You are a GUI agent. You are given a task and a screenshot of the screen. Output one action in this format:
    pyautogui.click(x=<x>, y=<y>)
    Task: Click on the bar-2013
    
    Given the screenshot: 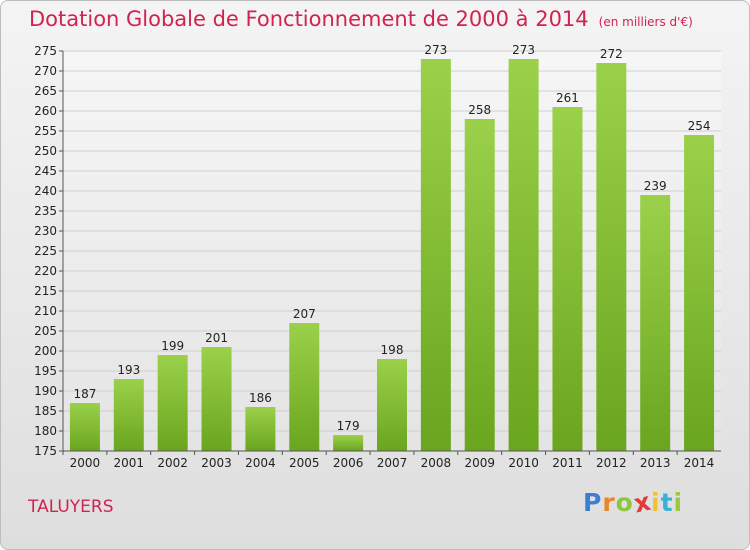 What is the action you would take?
    pyautogui.click(x=655, y=323)
    